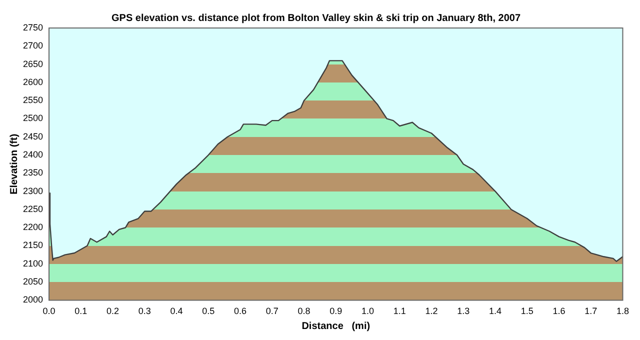  What do you see at coordinates (33, 245) in the screenshot?
I see `y-tick-label: 2150` at bounding box center [33, 245].